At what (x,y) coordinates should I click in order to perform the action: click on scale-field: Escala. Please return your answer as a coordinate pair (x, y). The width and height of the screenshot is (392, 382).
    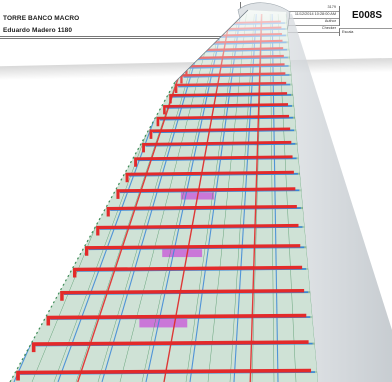
    Looking at the image, I should click on (365, 32).